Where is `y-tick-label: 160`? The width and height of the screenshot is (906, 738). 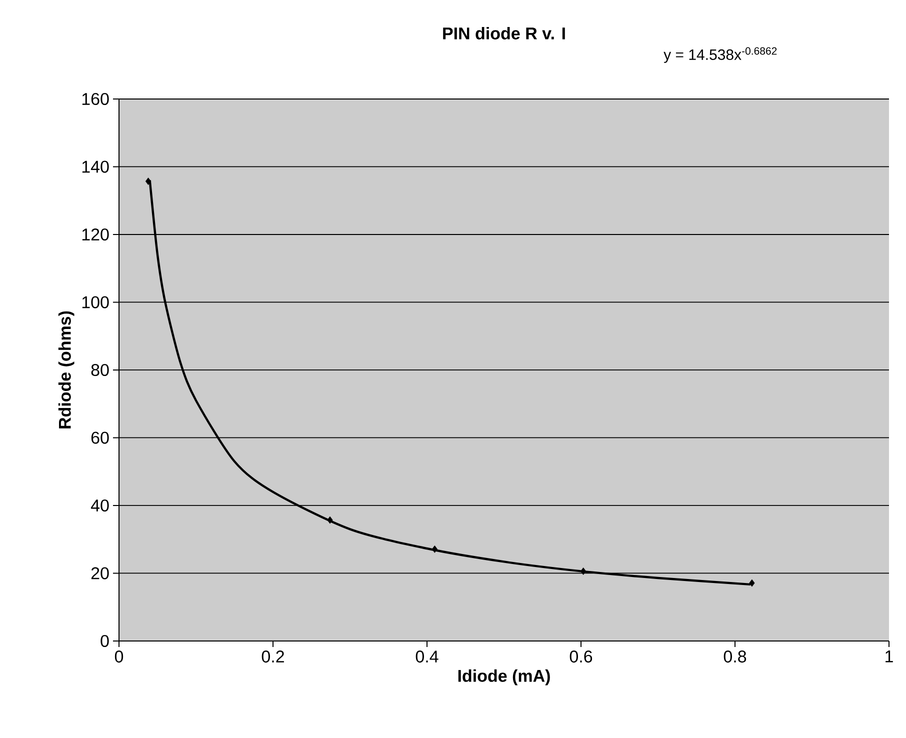 y-tick-label: 160 is located at coordinates (95, 99).